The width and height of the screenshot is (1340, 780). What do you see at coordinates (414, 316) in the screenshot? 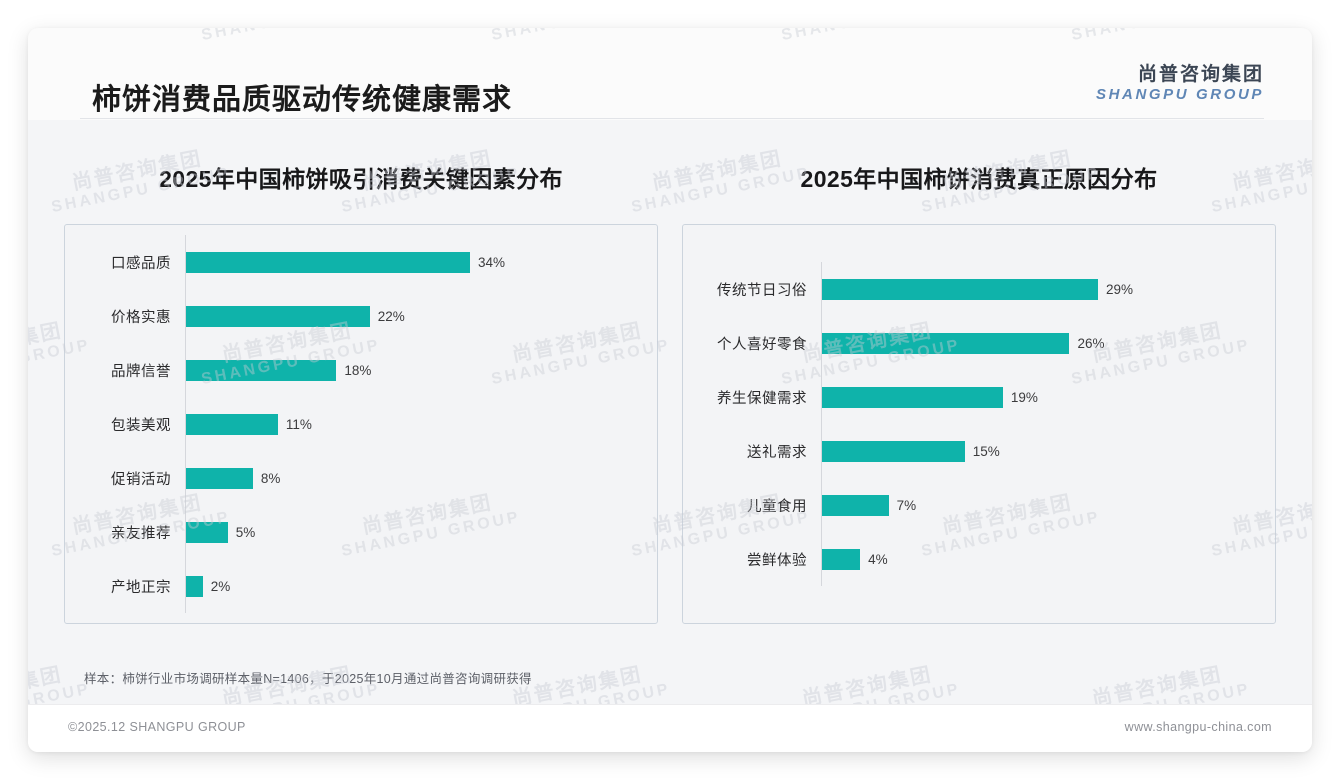
I see `bar-axis-track: 22%` at bounding box center [414, 316].